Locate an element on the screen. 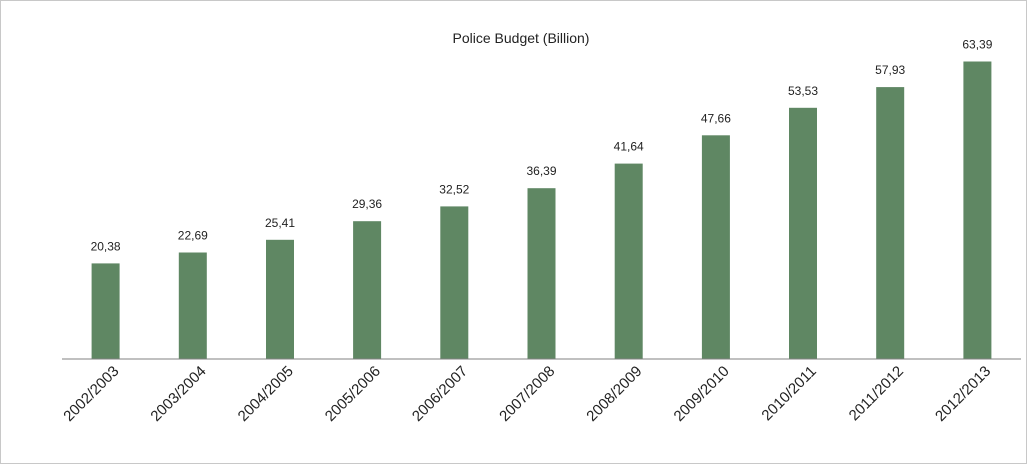 The image size is (1027, 469). data-label-2008-2009: 41,64 is located at coordinates (629, 147).